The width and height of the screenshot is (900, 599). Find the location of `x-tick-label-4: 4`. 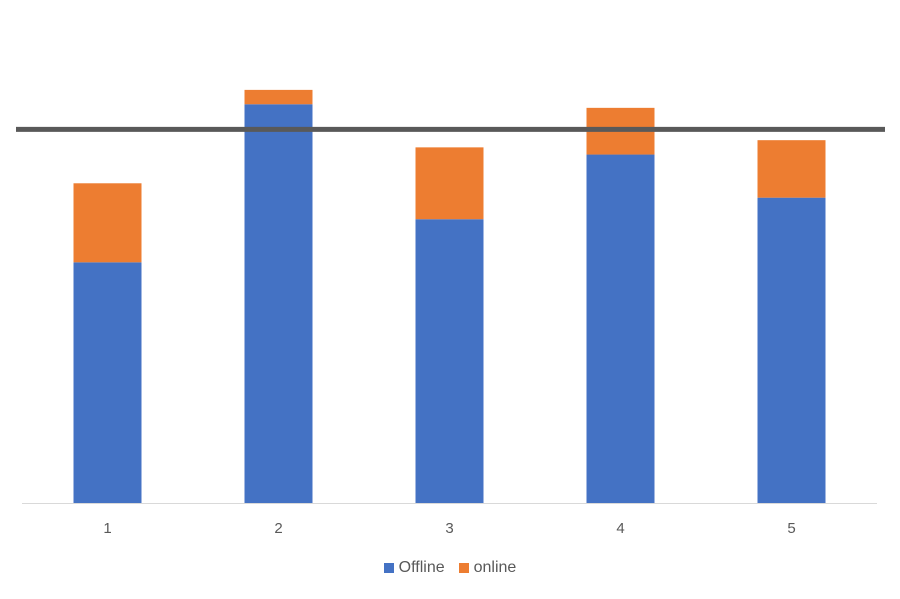

x-tick-label-4: 4 is located at coordinates (620, 528).